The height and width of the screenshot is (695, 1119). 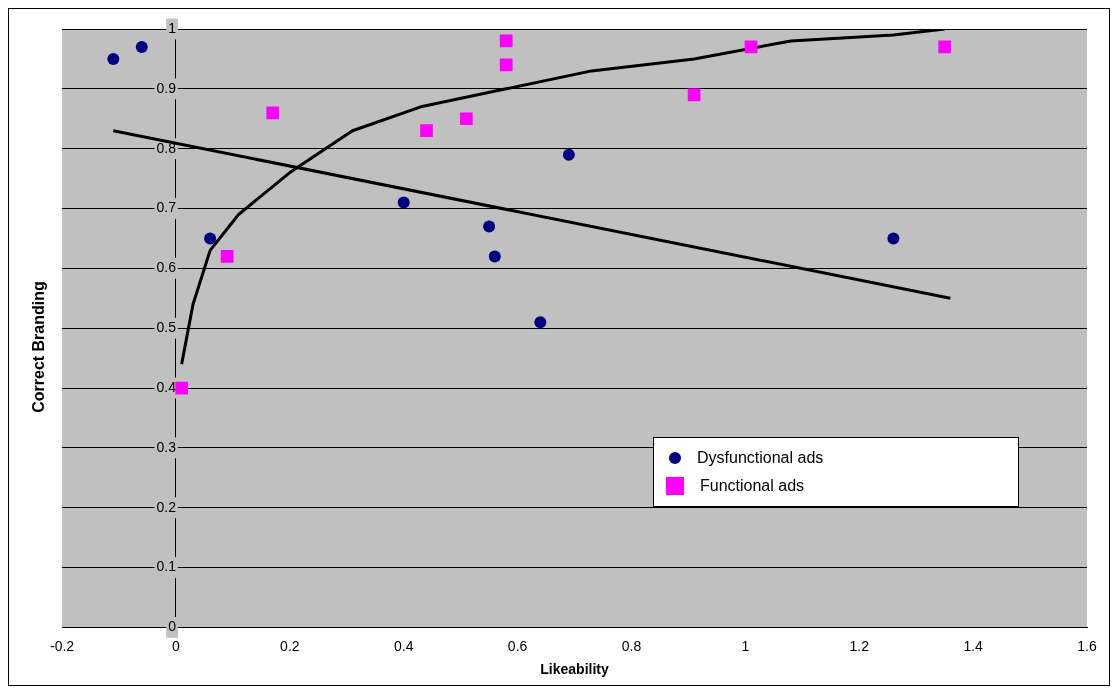 I want to click on y-tick-label: 0.6, so click(x=166, y=267).